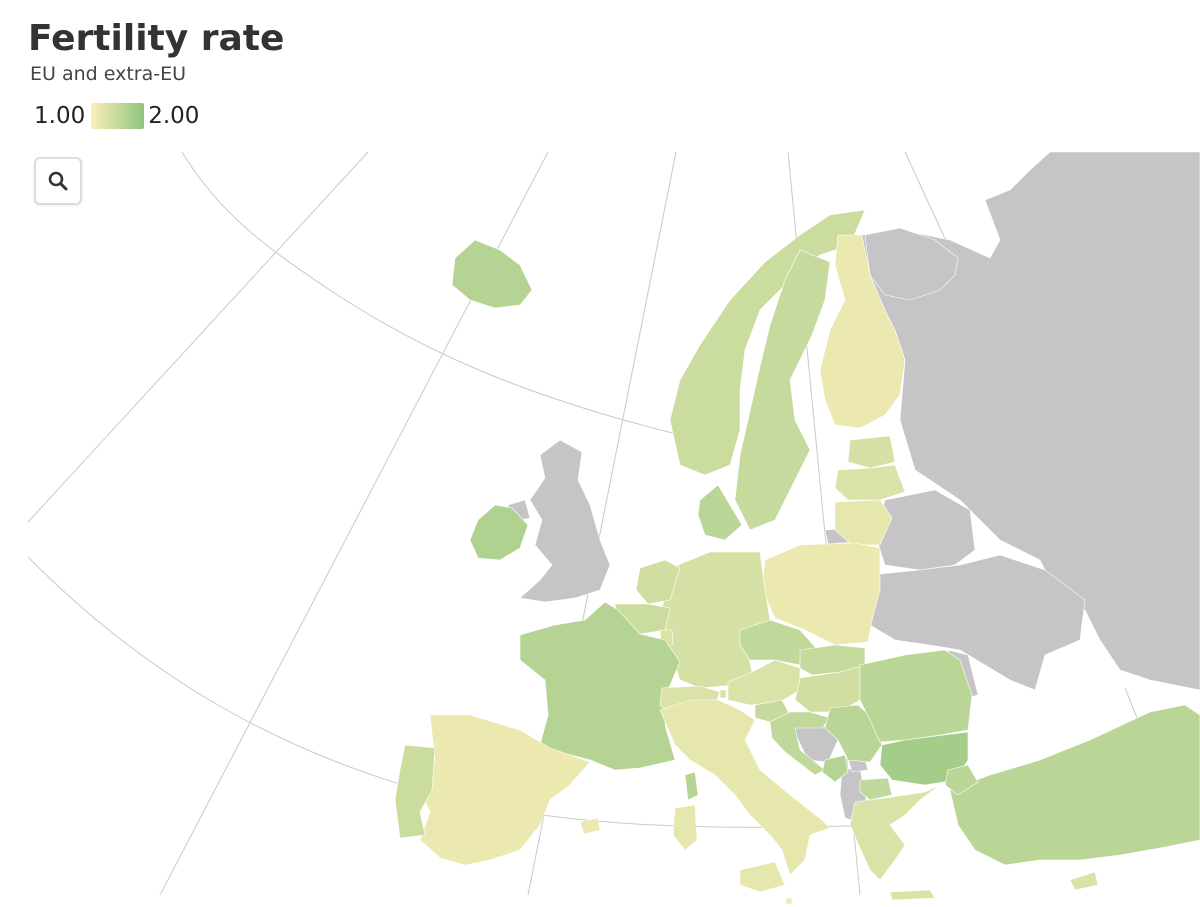 Image resolution: width=1200 pixels, height=907 pixels. Describe the element at coordinates (505, 790) in the screenshot. I see `region-spain` at that location.